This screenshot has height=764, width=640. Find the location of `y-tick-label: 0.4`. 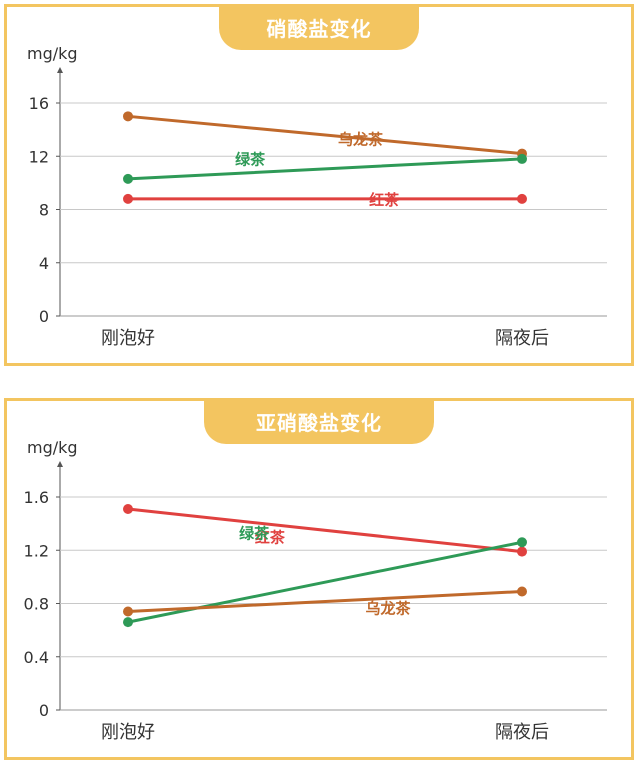

y-tick-label: 0.4 is located at coordinates (36, 657).